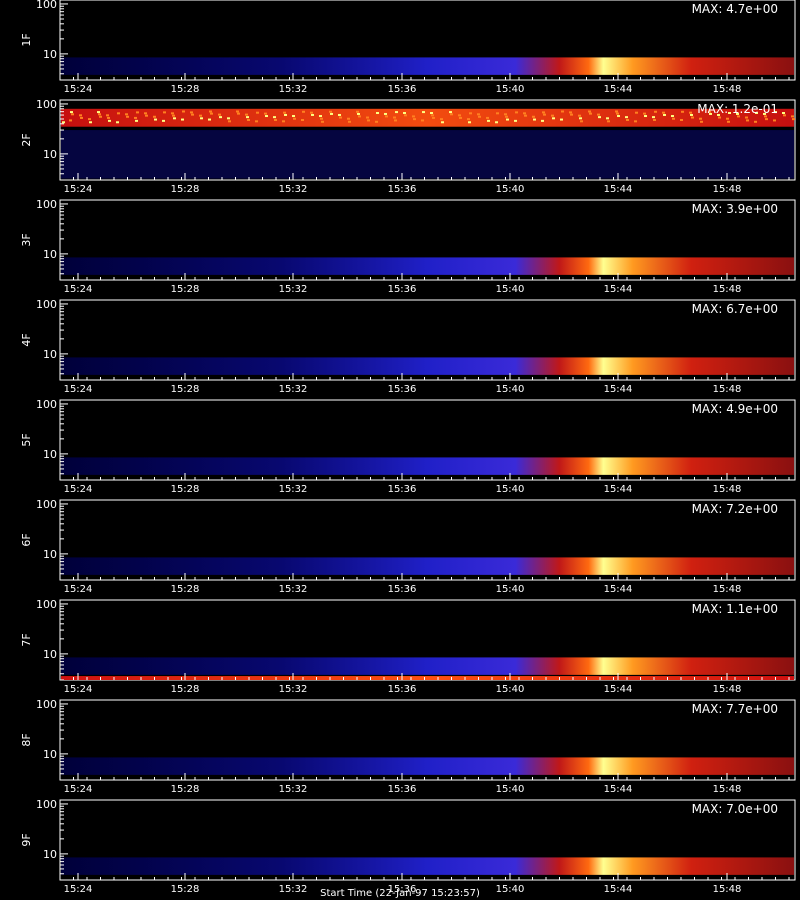 This screenshot has height=900, width=800. I want to click on panel-label: 4F, so click(26, 339).